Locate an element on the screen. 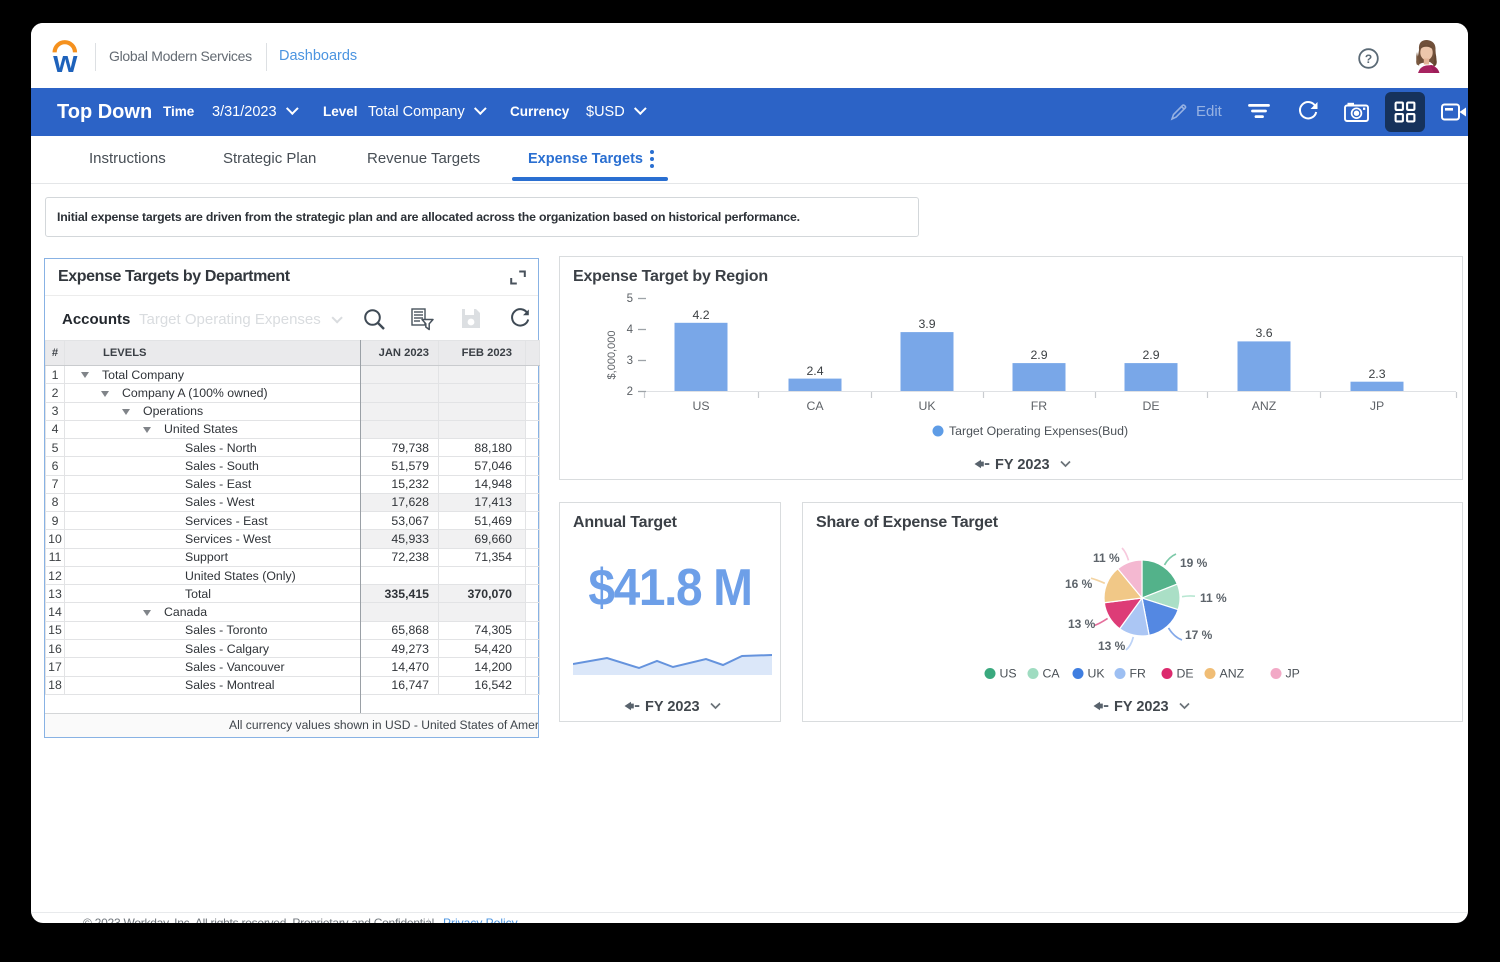 The image size is (1500, 962). svg-text: 3.9 is located at coordinates (926, 324).